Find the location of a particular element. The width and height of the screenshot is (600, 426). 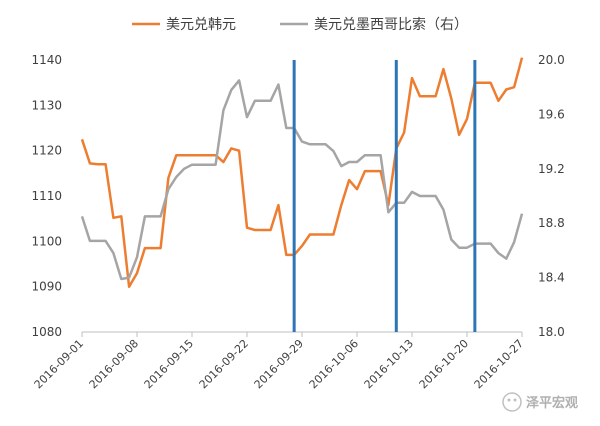

left-tick-label: 1080 is located at coordinates (46, 332).